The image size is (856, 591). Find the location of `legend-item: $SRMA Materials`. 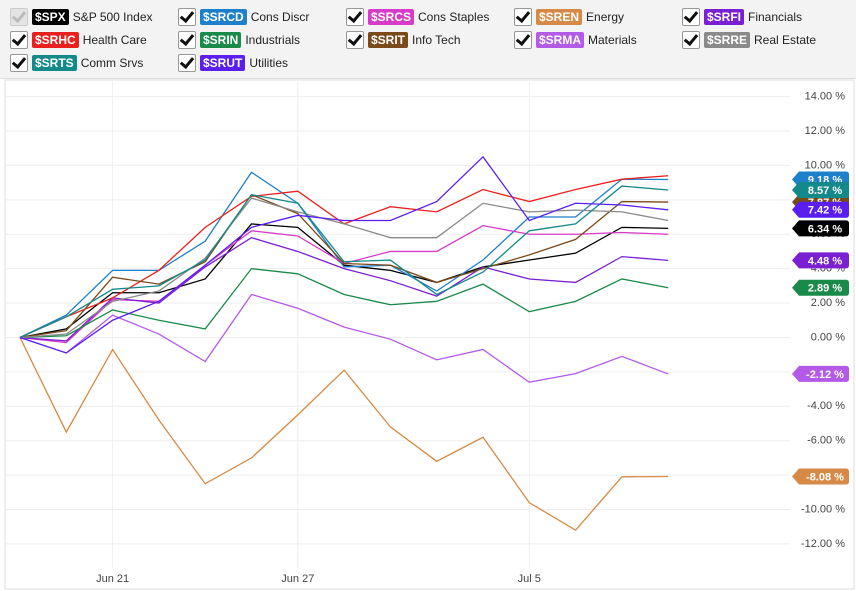

legend-item: $SRMA Materials is located at coordinates (575, 40).